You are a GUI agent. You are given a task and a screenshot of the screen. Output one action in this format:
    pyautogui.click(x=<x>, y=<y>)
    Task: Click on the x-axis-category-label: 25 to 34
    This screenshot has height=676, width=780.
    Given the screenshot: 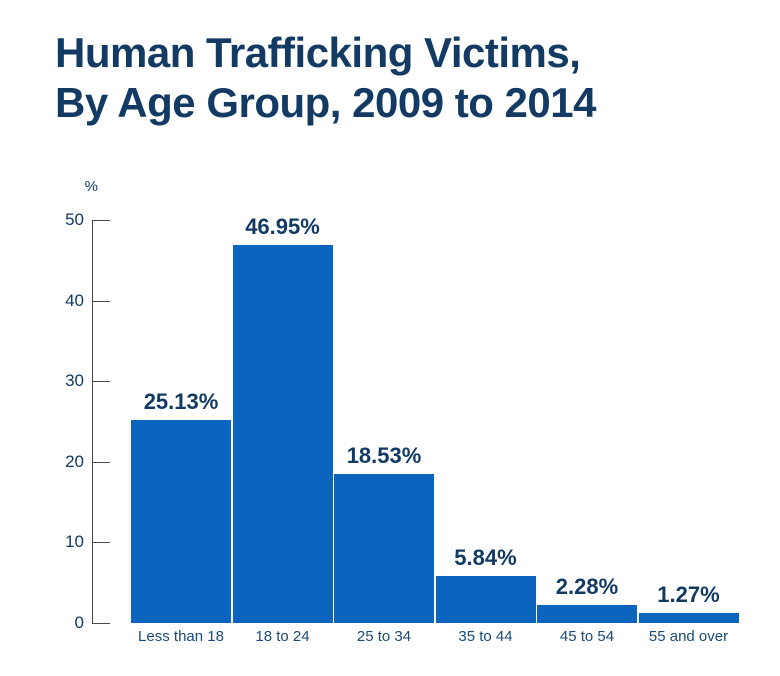 What is the action you would take?
    pyautogui.click(x=384, y=636)
    